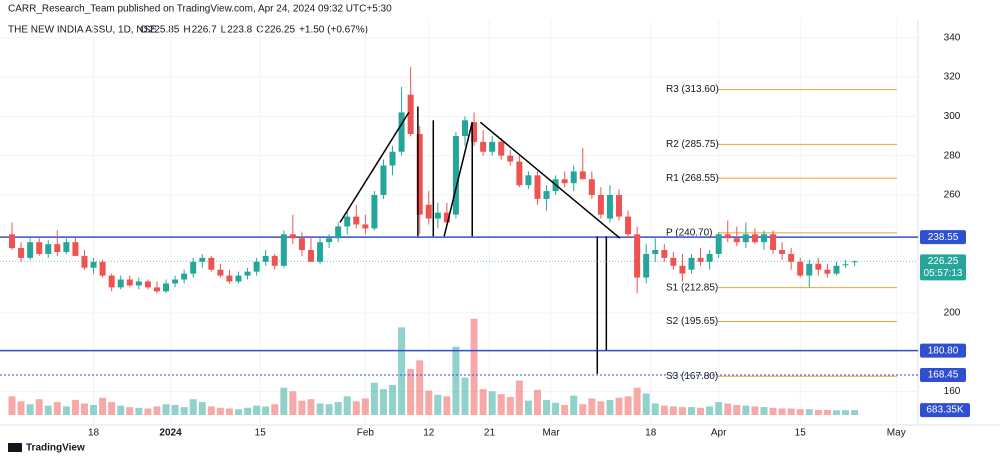  What do you see at coordinates (719, 433) in the screenshot?
I see `x-tick-label: Apr` at bounding box center [719, 433].